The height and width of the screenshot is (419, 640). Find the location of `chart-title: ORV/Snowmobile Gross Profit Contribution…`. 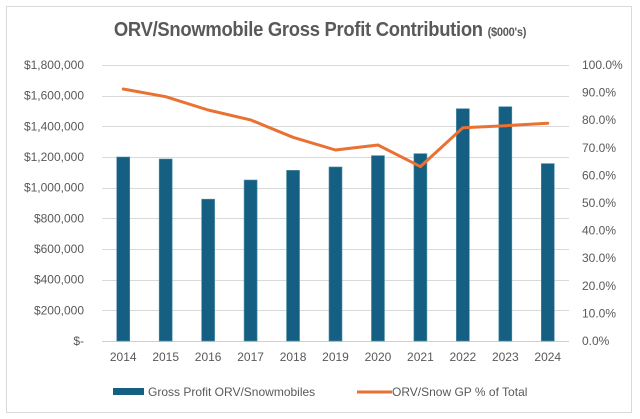

chart-title: ORV/Snowmobile Gross Profit Contribution… is located at coordinates (320, 30).